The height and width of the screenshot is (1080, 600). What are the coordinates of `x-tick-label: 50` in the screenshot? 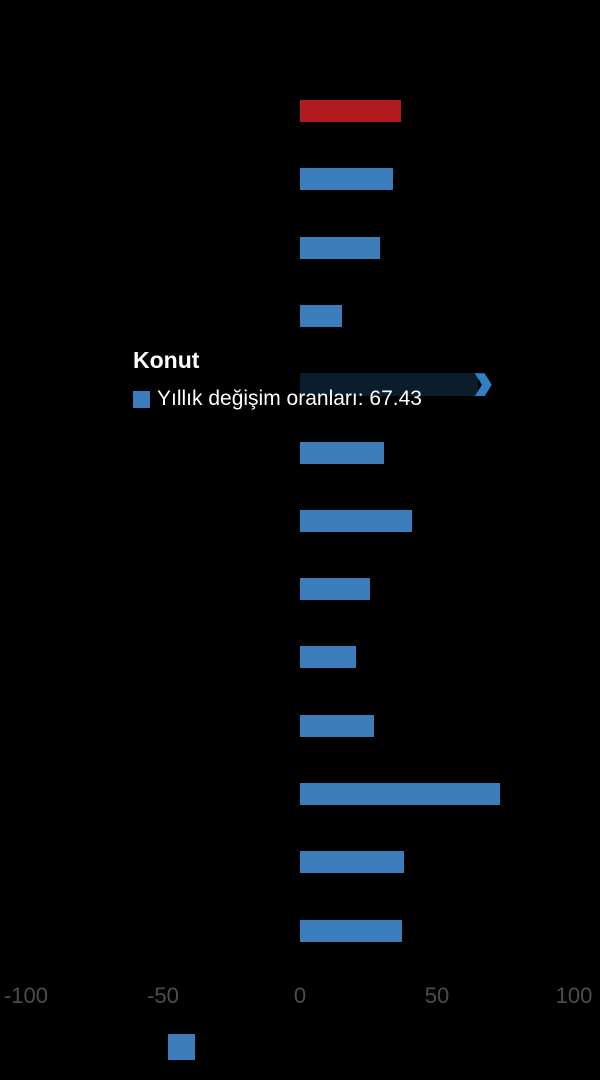 It's located at (437, 995).